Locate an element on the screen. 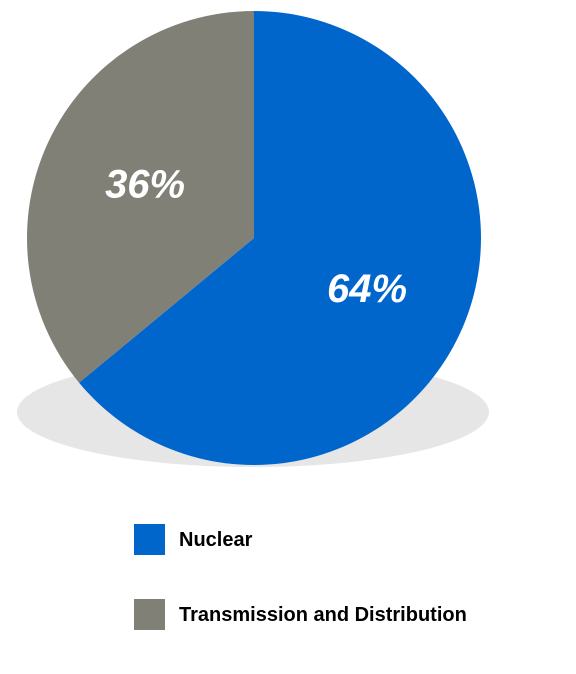  legend-label-nuclear: Nuclear is located at coordinates (216, 540).